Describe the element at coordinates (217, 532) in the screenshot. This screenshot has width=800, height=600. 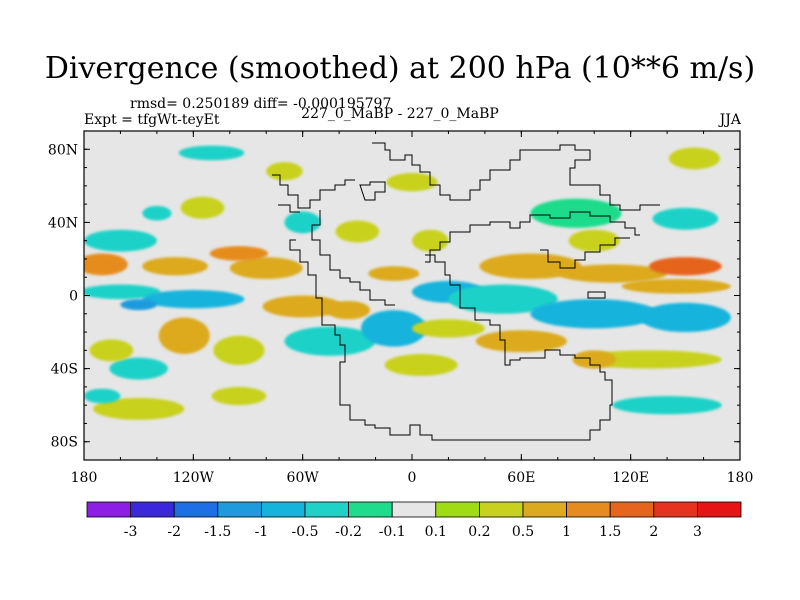
I see `colorbar-label-2: -1.5` at that location.